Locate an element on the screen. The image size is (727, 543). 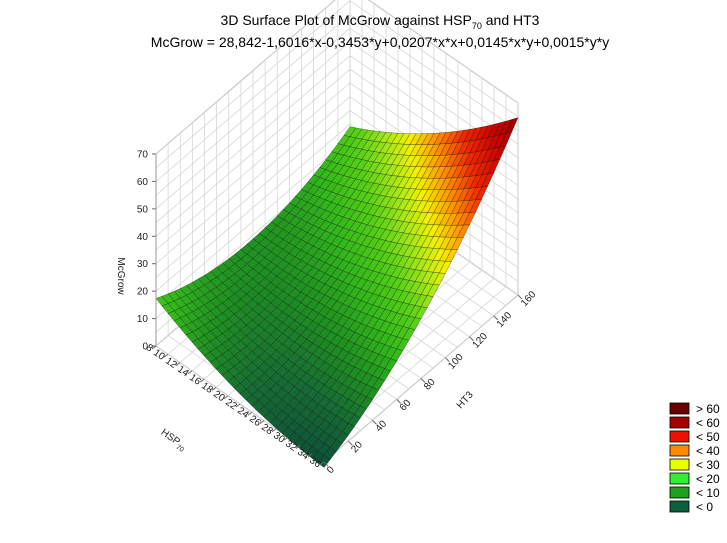
z-tick-label: 40 is located at coordinates (143, 237).